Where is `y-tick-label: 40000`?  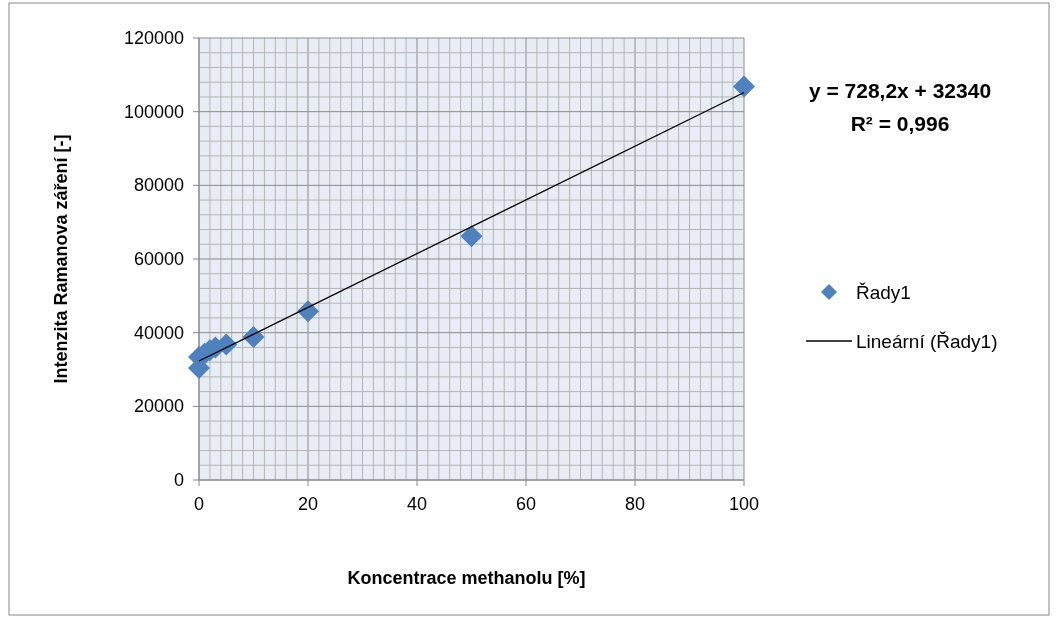
y-tick-label: 40000 is located at coordinates (158, 332).